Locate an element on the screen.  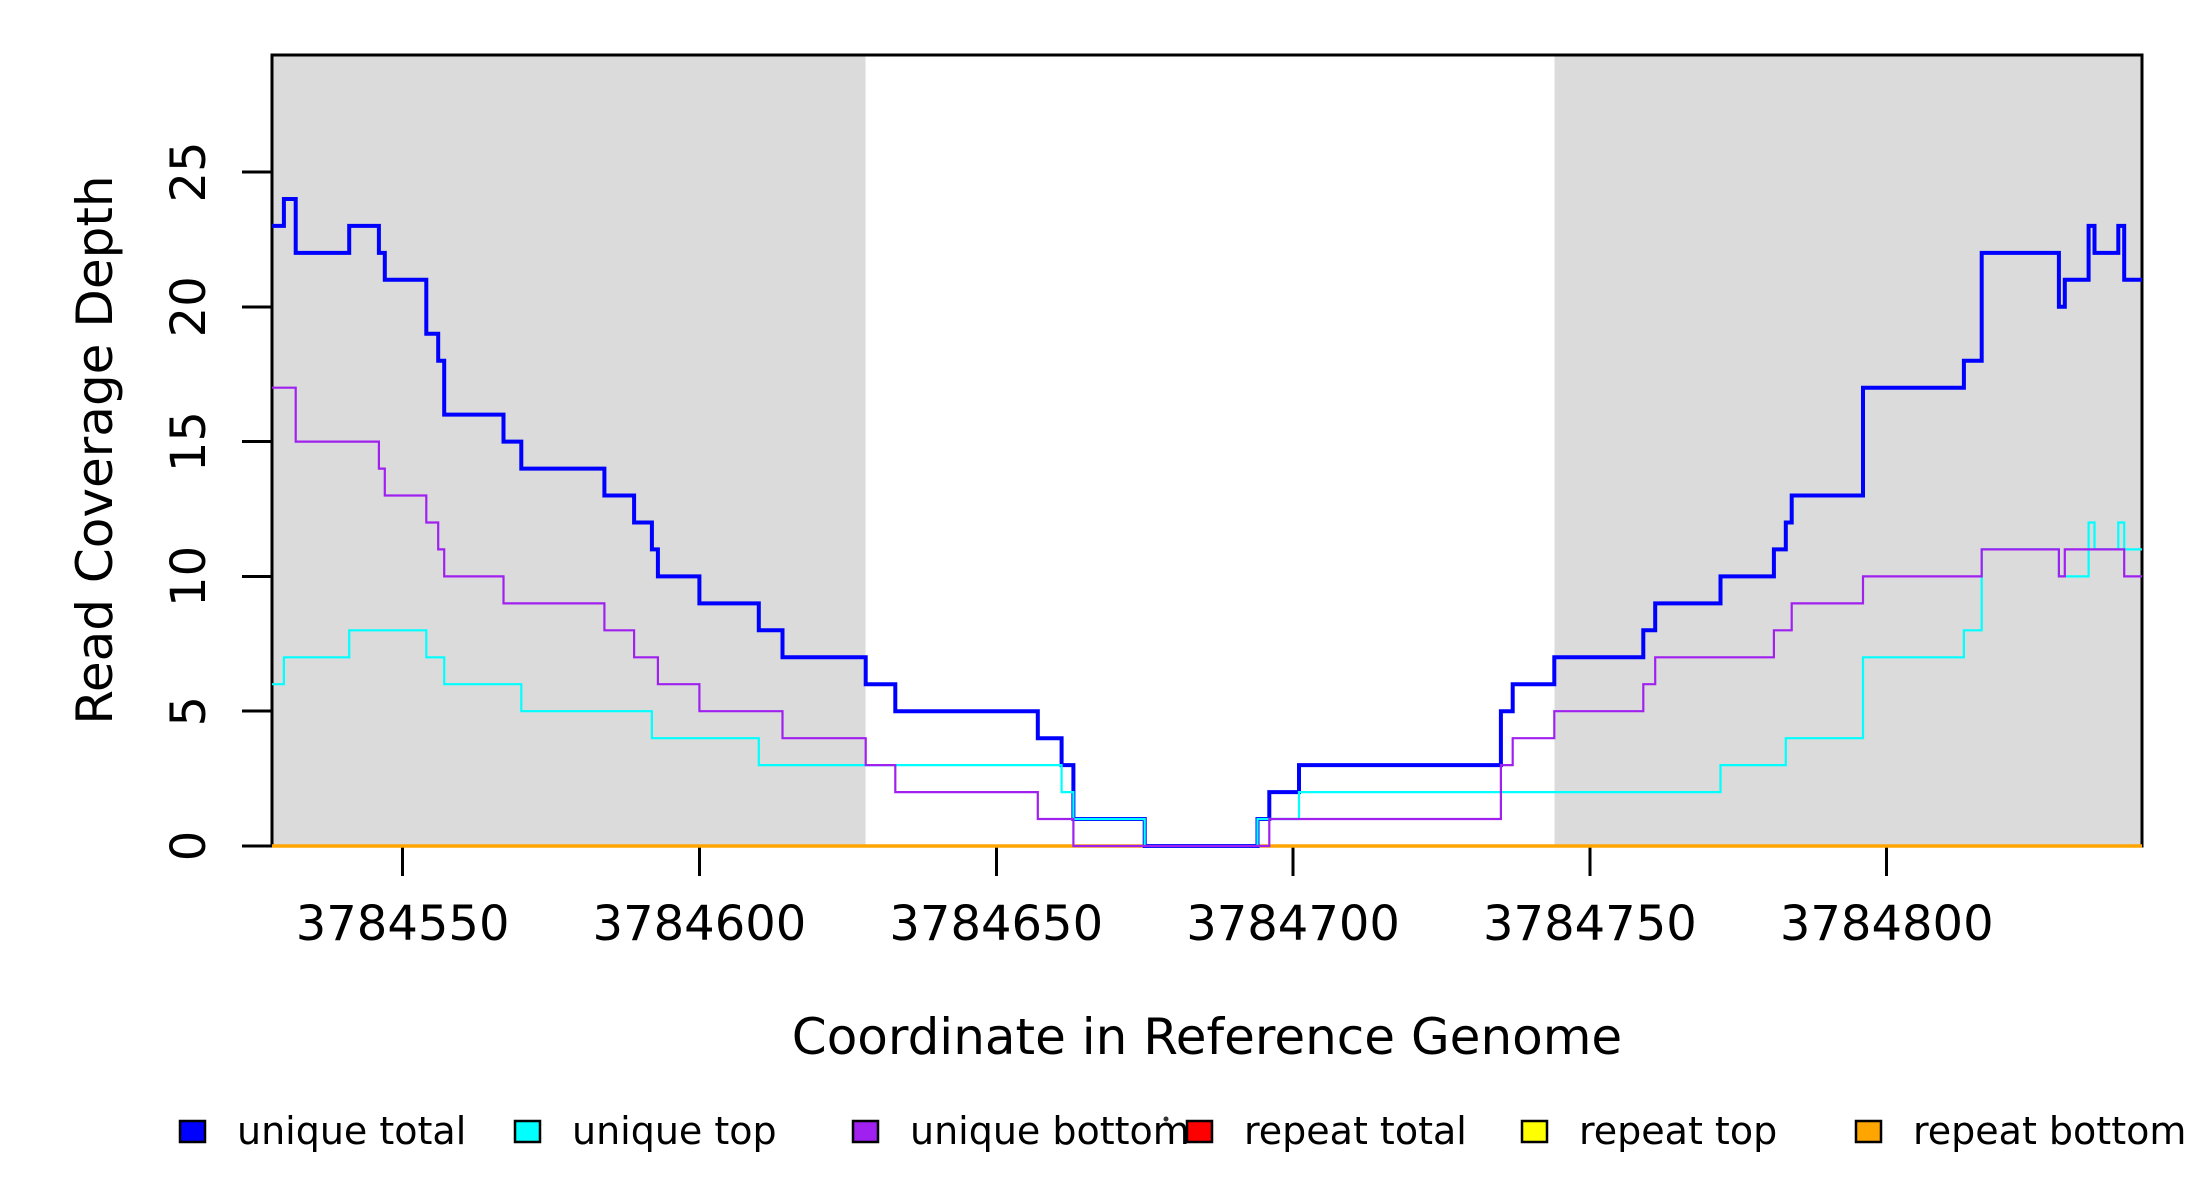
legend-swatch-unique-bottom is located at coordinates (865, 1131).